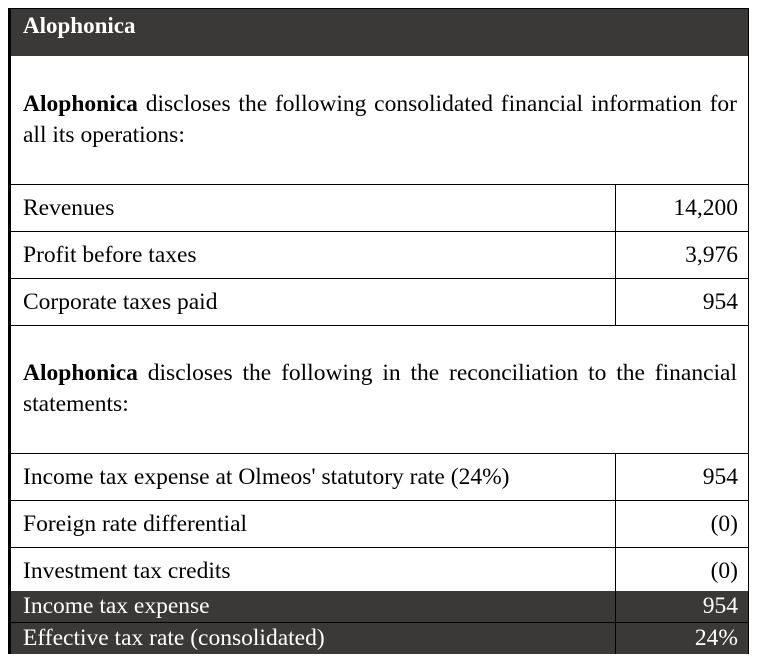 The height and width of the screenshot is (663, 757). What do you see at coordinates (80, 373) in the screenshot?
I see `reconciliation-company: Alophonica` at bounding box center [80, 373].